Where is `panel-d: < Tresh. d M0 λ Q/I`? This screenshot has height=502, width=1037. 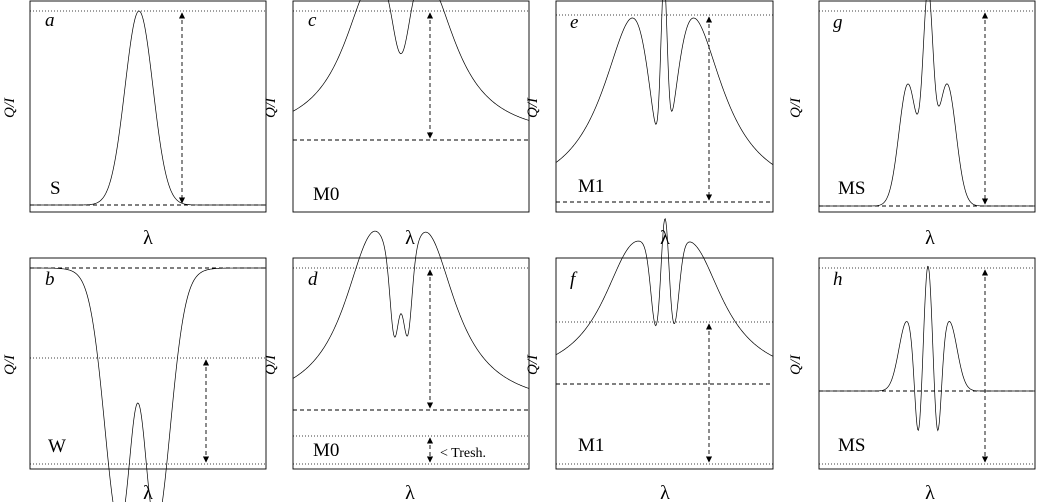 panel-d: < Tresh. d M0 λ Q/I is located at coordinates (396, 366).